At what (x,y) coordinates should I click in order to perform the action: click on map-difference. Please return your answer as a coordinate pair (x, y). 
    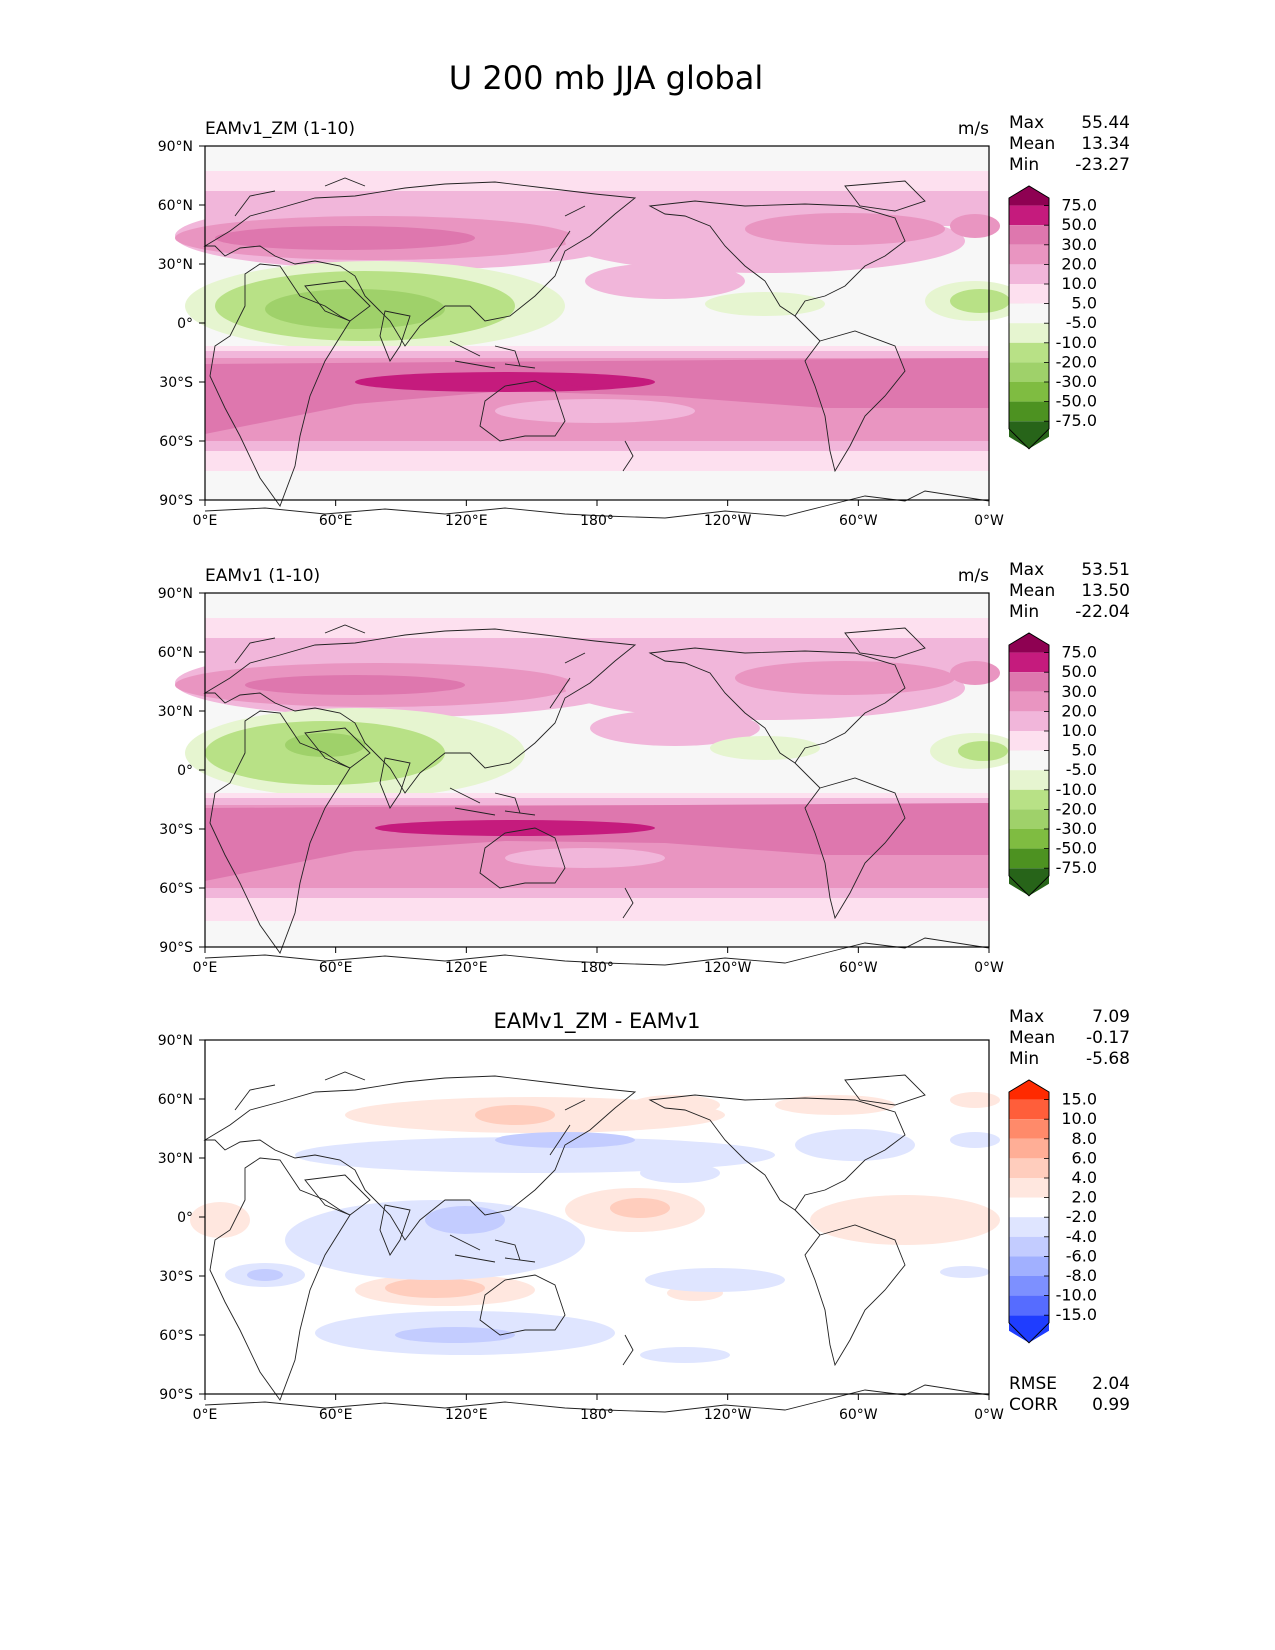
    Looking at the image, I should click on (595, 1226).